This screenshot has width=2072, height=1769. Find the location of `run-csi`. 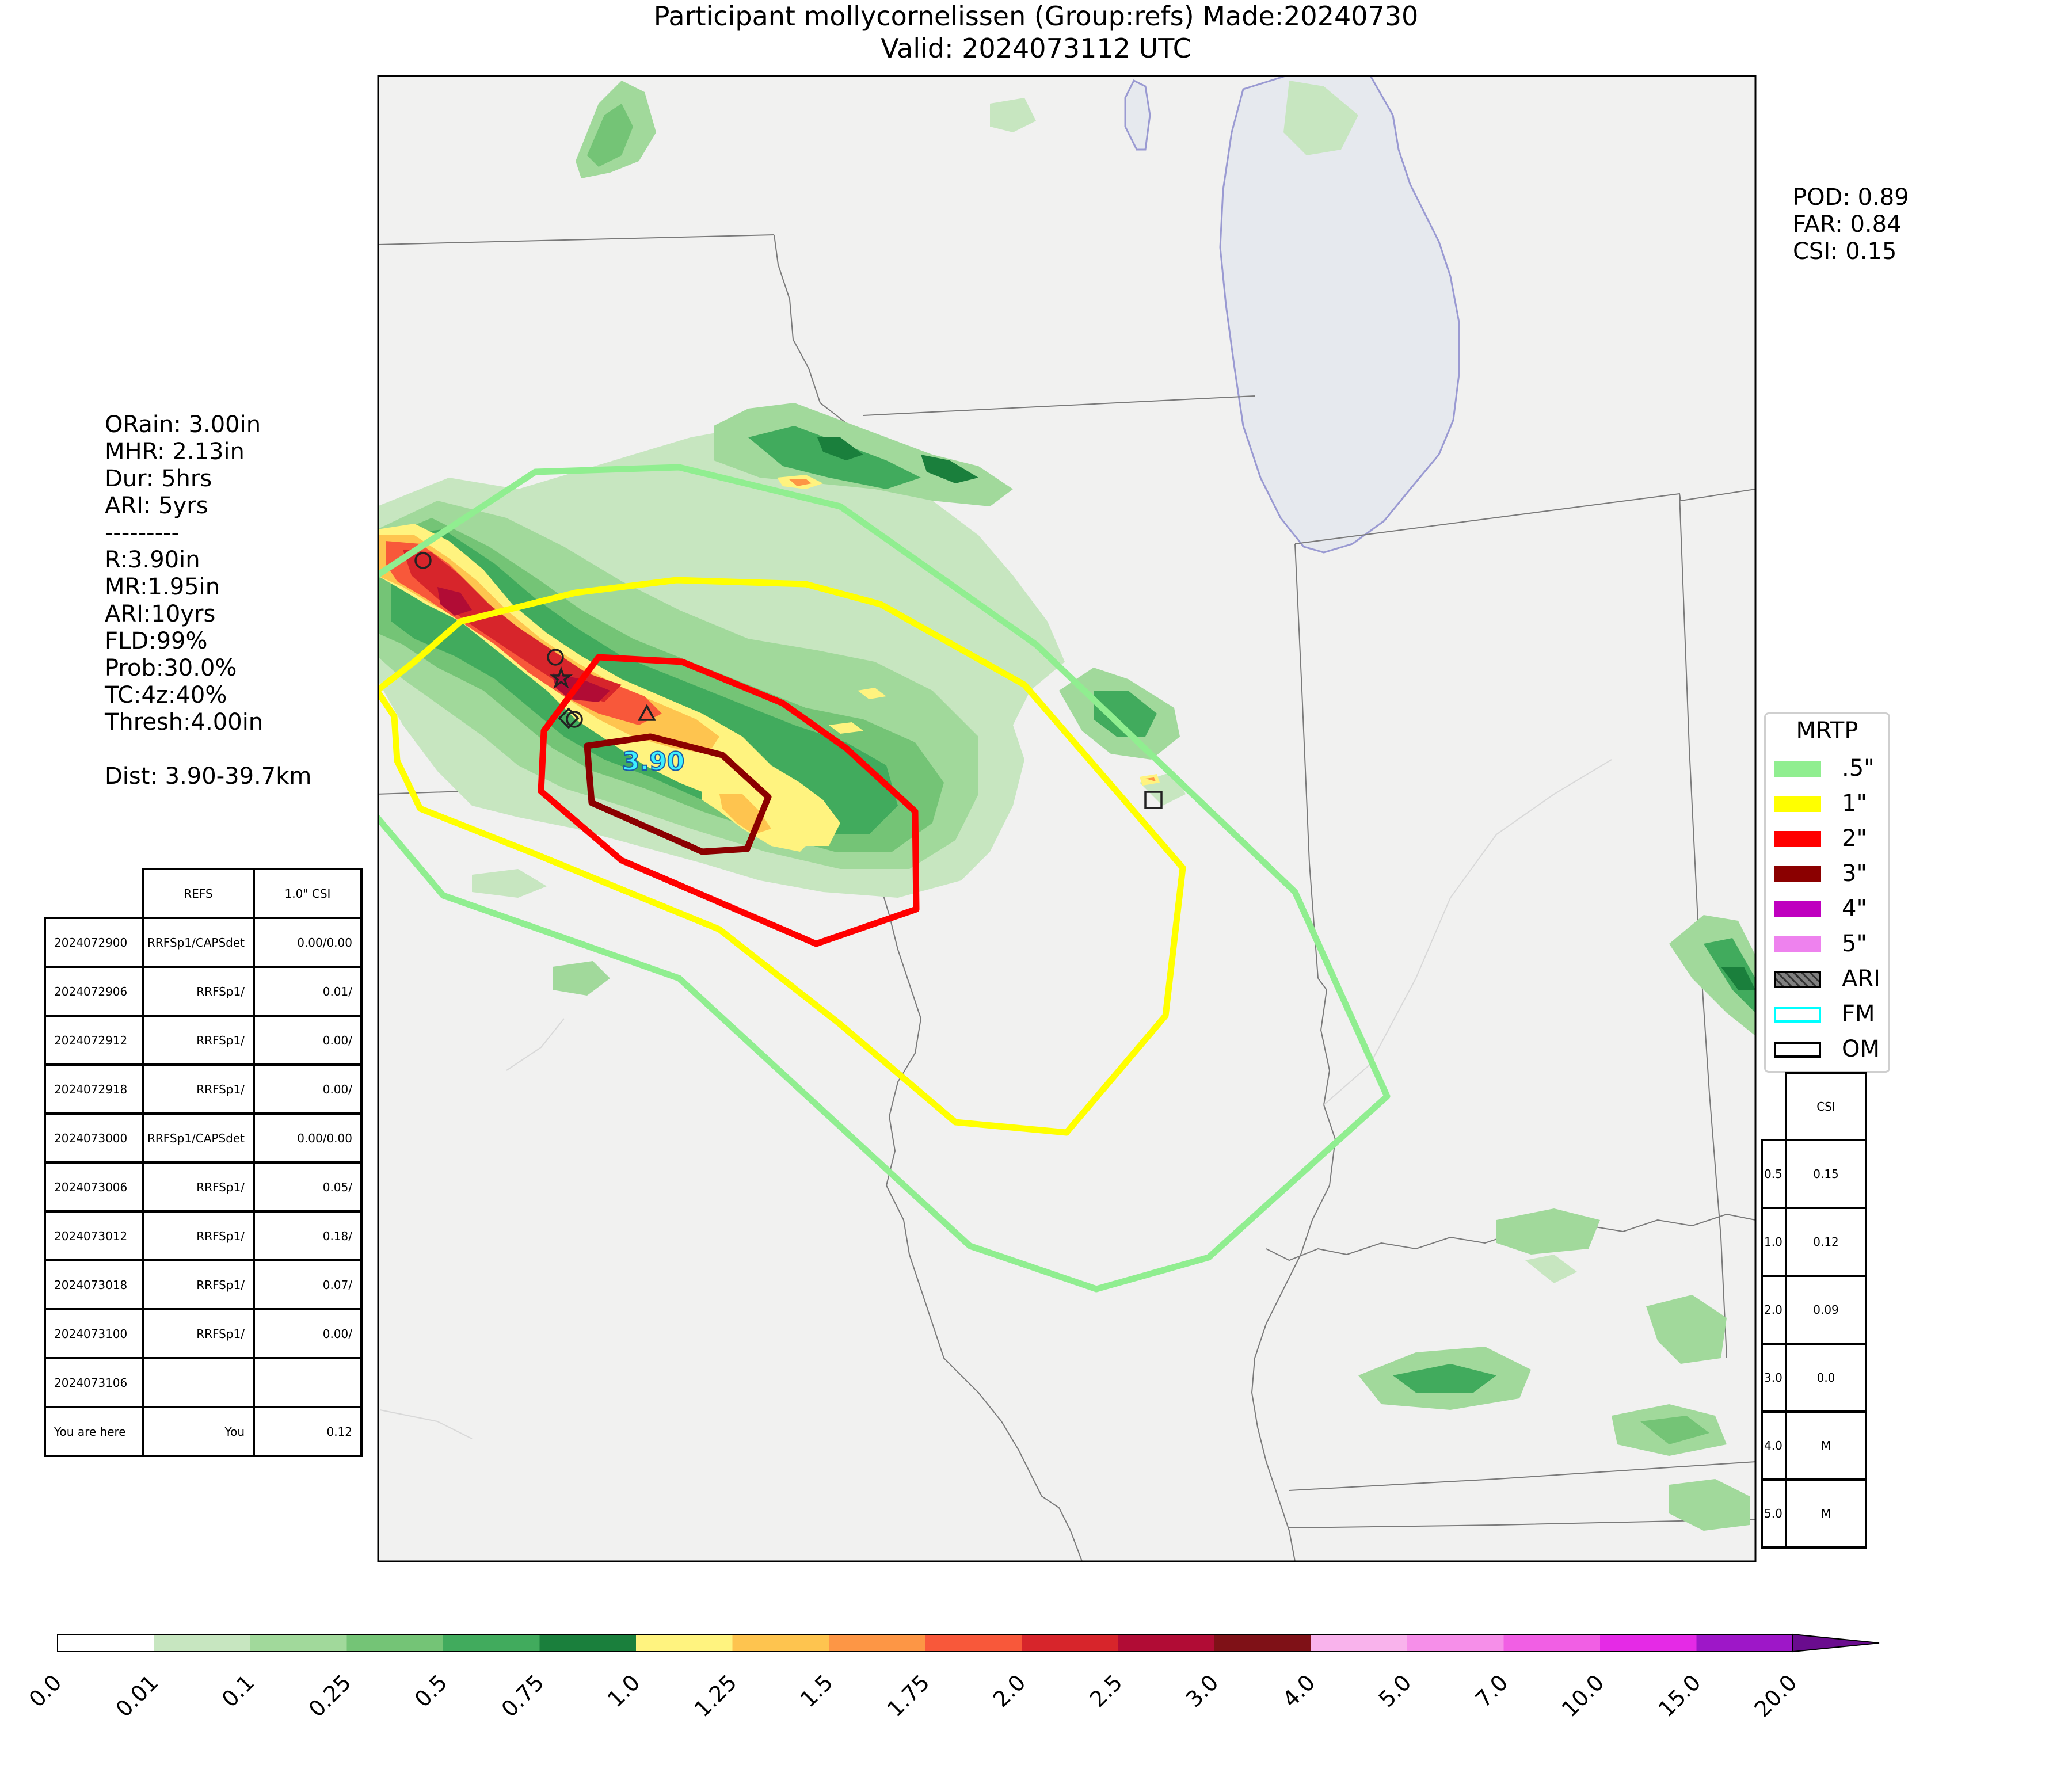

run-csi is located at coordinates (307, 1382).